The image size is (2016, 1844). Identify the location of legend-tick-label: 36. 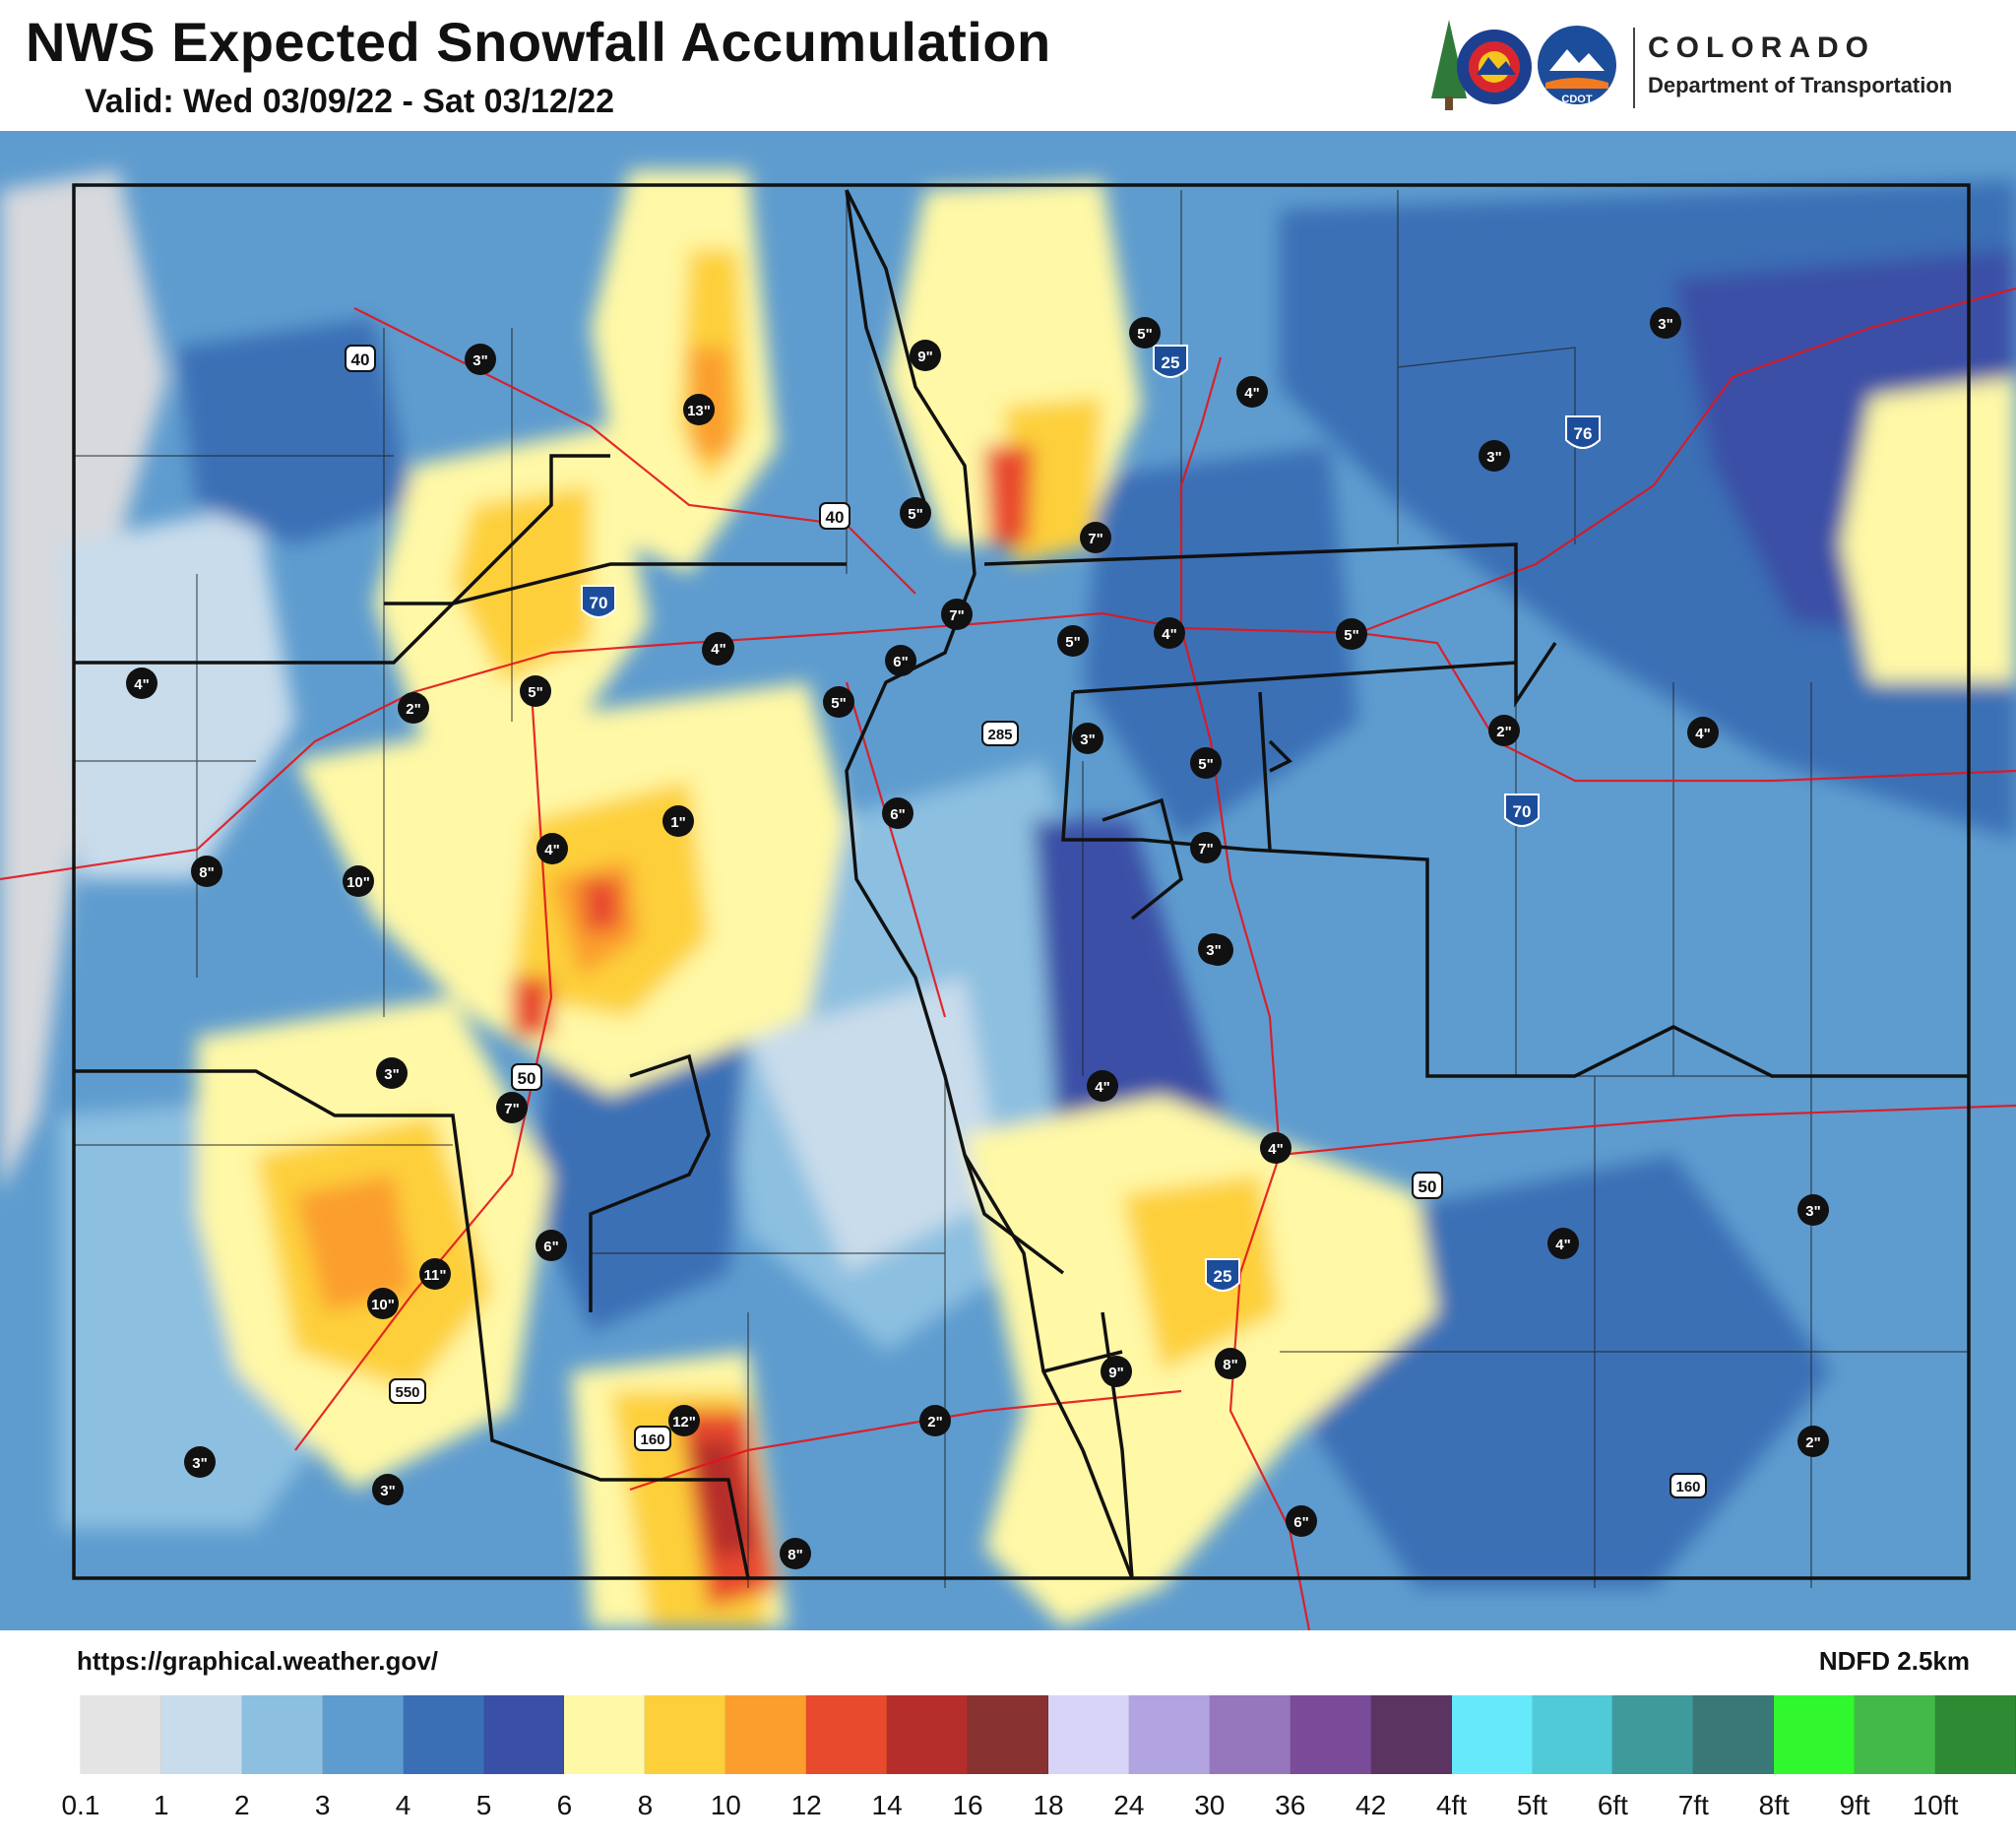
(1290, 1805).